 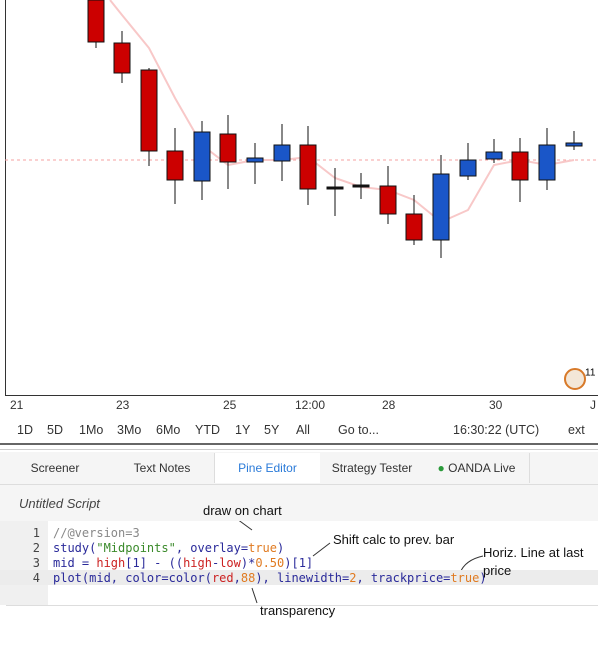 I want to click on code-token: -, so click(x=215, y=563).